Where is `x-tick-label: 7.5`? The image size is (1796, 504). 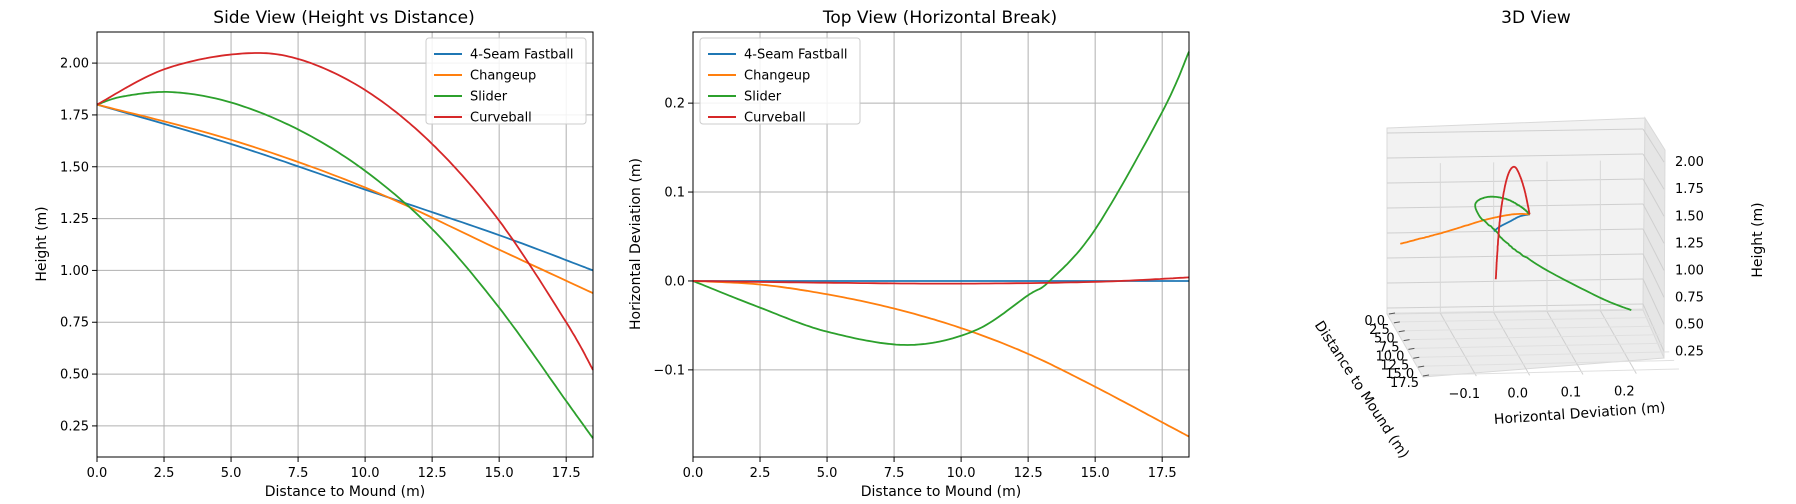
x-tick-label: 7.5 is located at coordinates (894, 473).